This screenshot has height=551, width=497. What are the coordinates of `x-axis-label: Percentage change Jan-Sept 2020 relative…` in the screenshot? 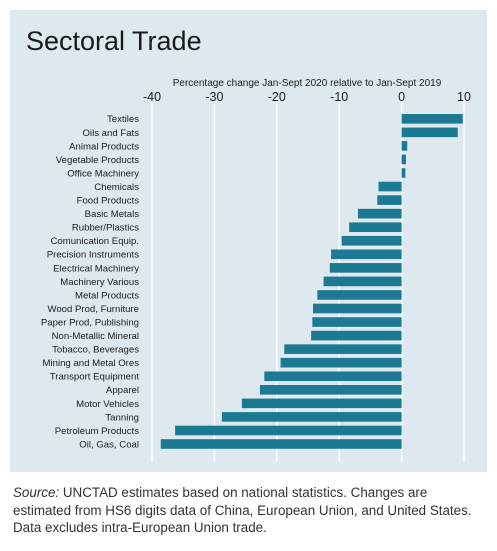 It's located at (307, 83).